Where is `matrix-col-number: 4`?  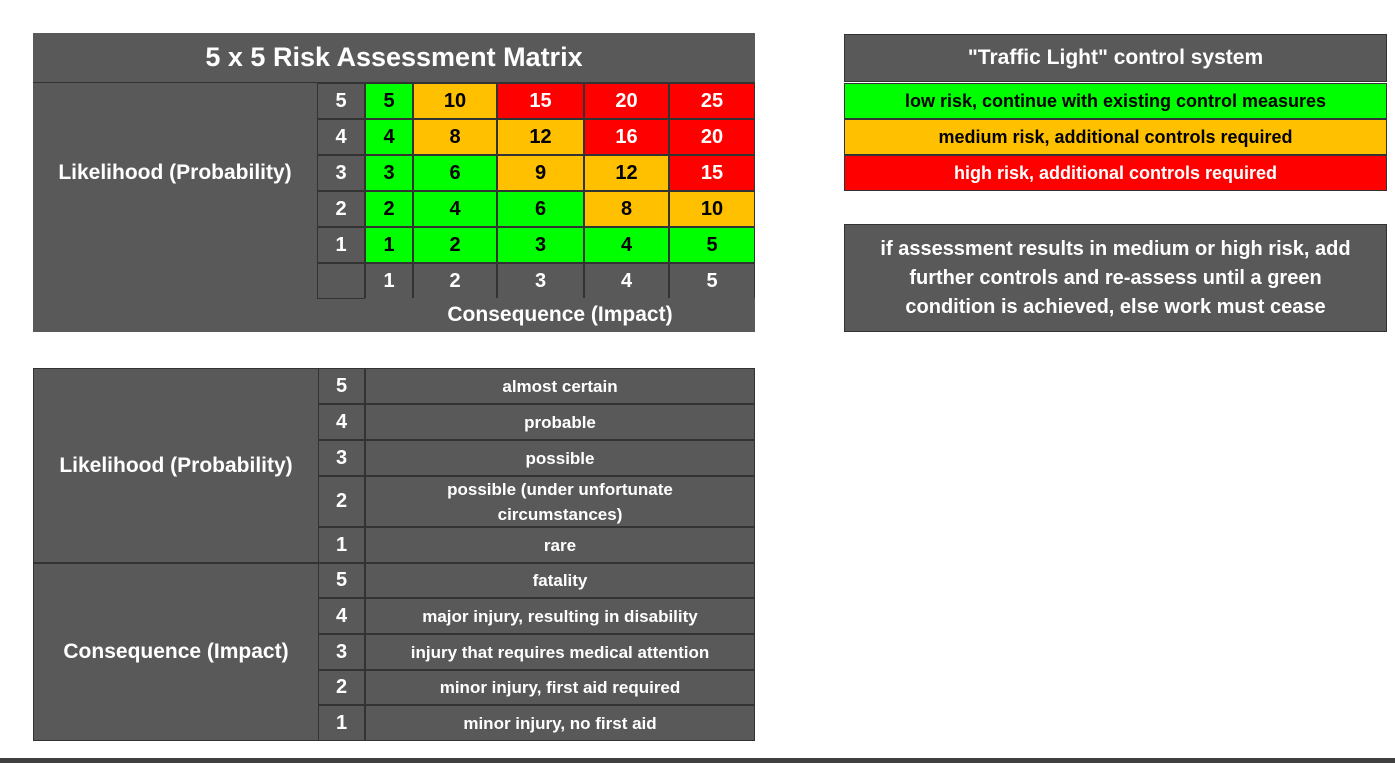
matrix-col-number: 4 is located at coordinates (626, 281).